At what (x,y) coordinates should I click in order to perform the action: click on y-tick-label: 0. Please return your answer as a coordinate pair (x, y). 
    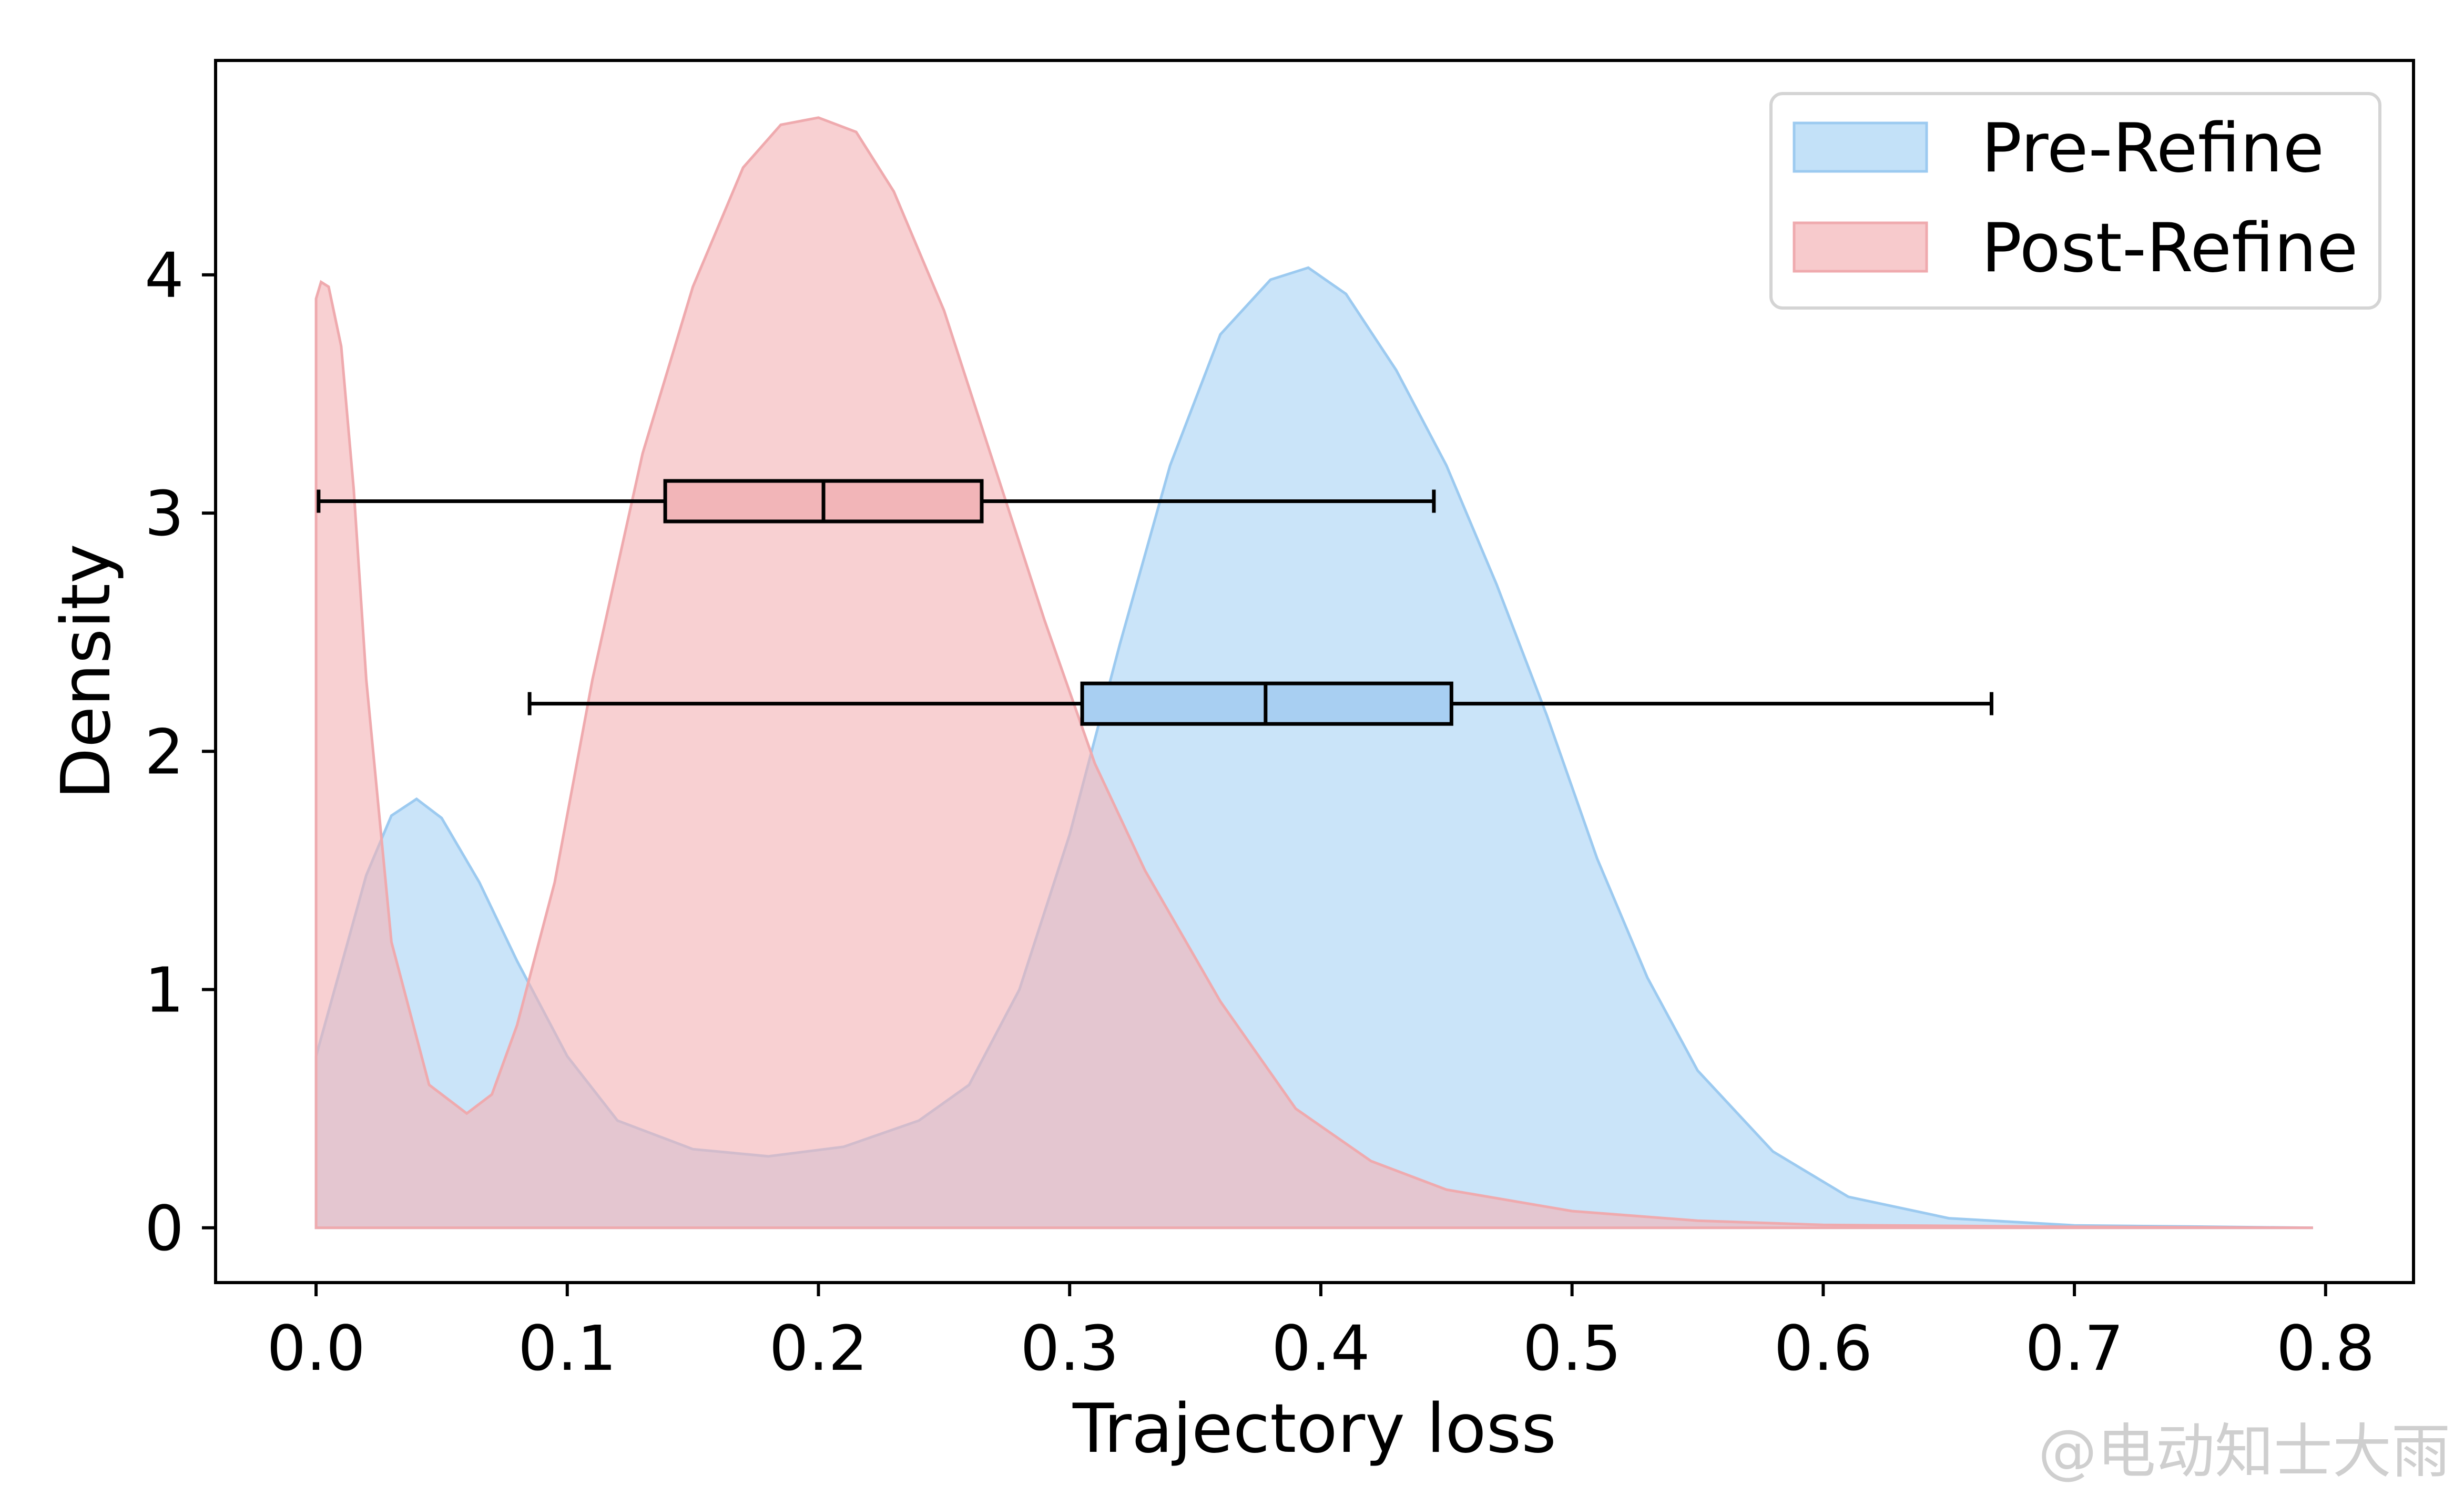
    Looking at the image, I should click on (164, 1228).